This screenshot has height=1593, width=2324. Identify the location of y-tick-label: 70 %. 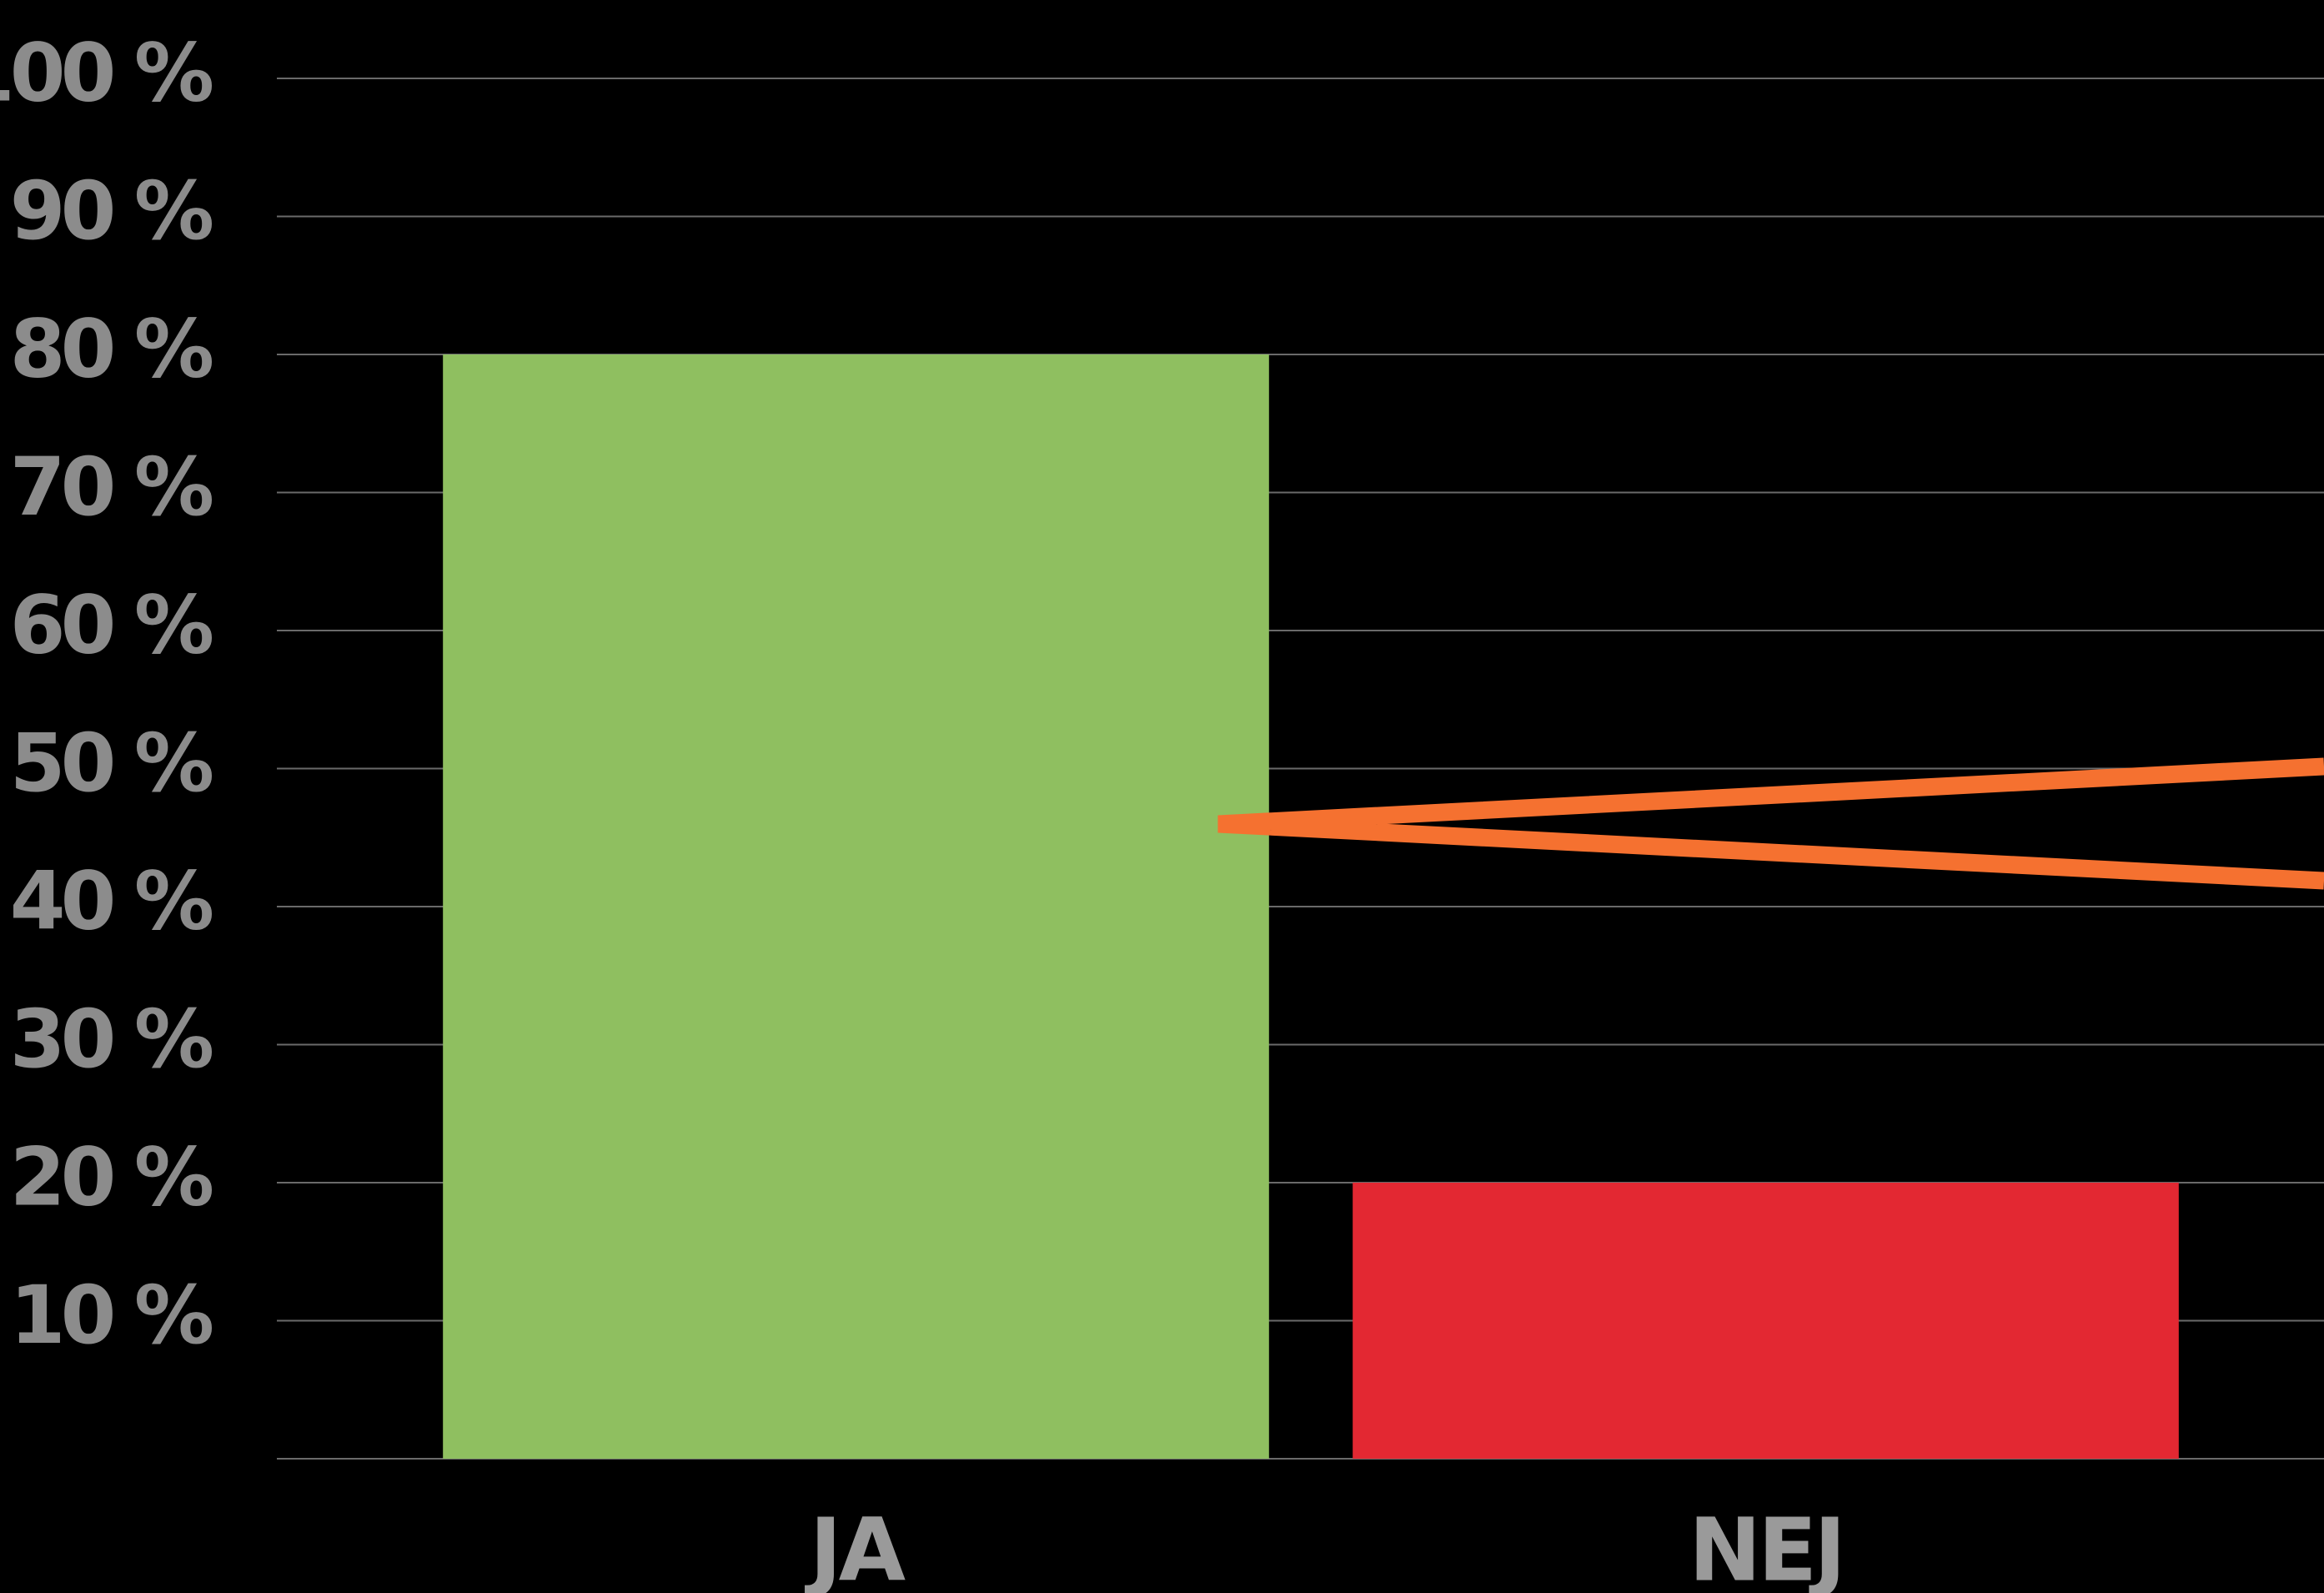
(111, 487).